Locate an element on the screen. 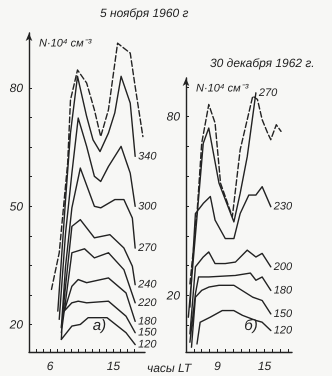 This screenshot has width=332, height=376. x-tick-label: 6 is located at coordinates (50, 366).